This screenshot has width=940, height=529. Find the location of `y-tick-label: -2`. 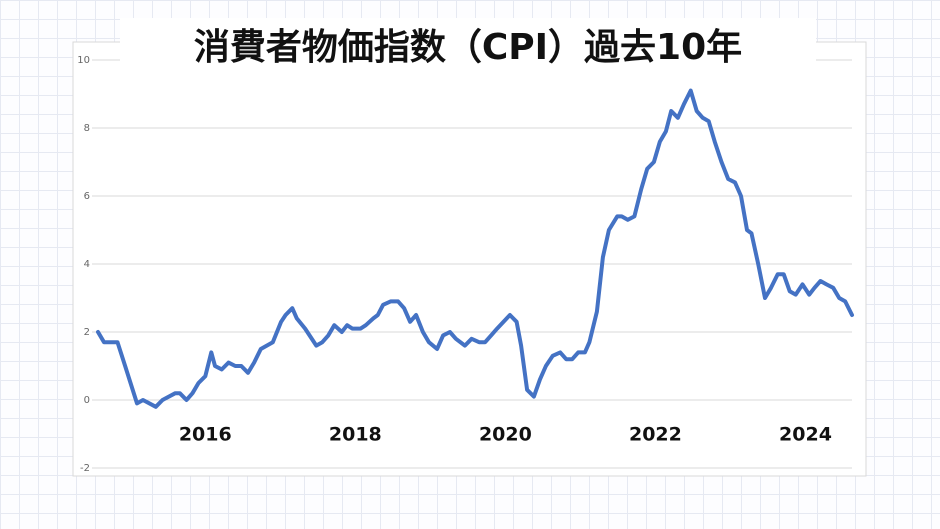

y-tick-label: -2 is located at coordinates (85, 468).